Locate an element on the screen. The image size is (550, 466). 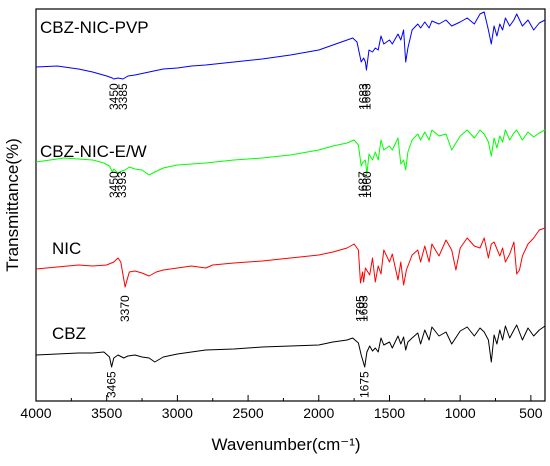
series-labels: CBZ-NIC-PVP CBZ-NIC-E/W NIC CBZ is located at coordinates (94, 180).